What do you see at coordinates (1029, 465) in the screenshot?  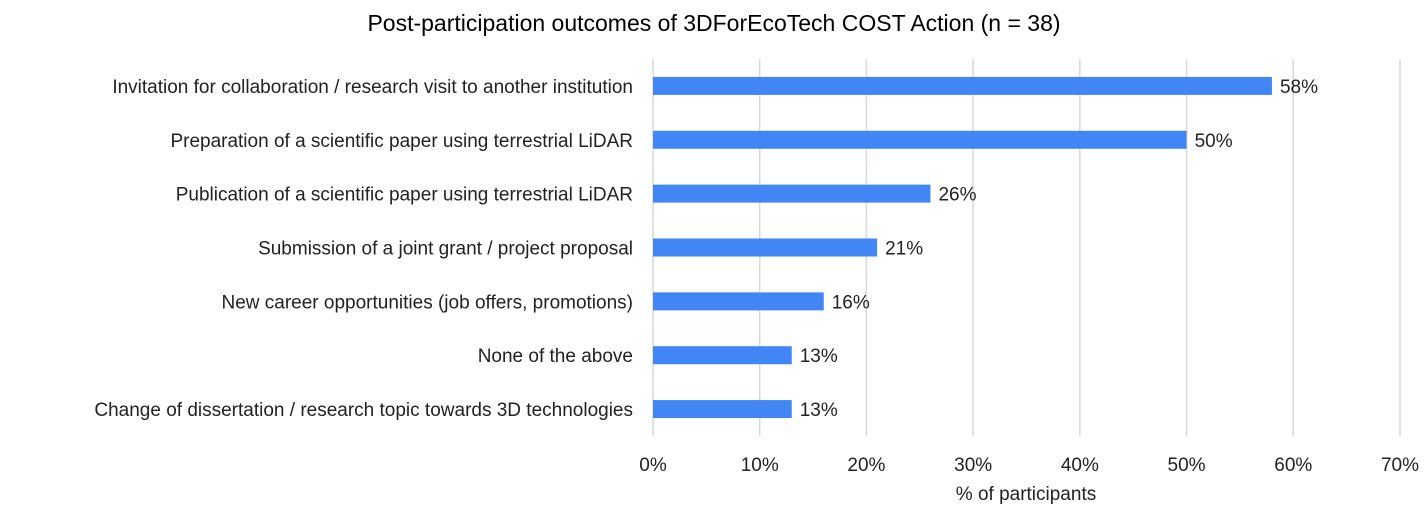 I see `x-tick-labels: 0% 10% 20% 30% 40% 50% 60% 70%` at bounding box center [1029, 465].